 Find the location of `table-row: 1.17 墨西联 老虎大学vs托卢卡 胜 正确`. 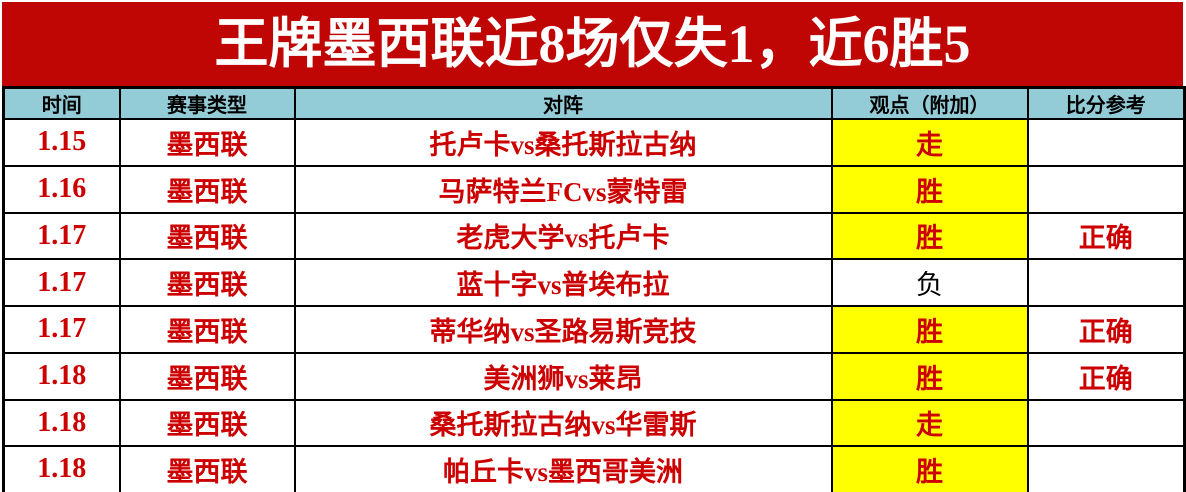

table-row: 1.17 墨西联 老虎大学vs托卢卡 胜 正确 is located at coordinates (594, 236).